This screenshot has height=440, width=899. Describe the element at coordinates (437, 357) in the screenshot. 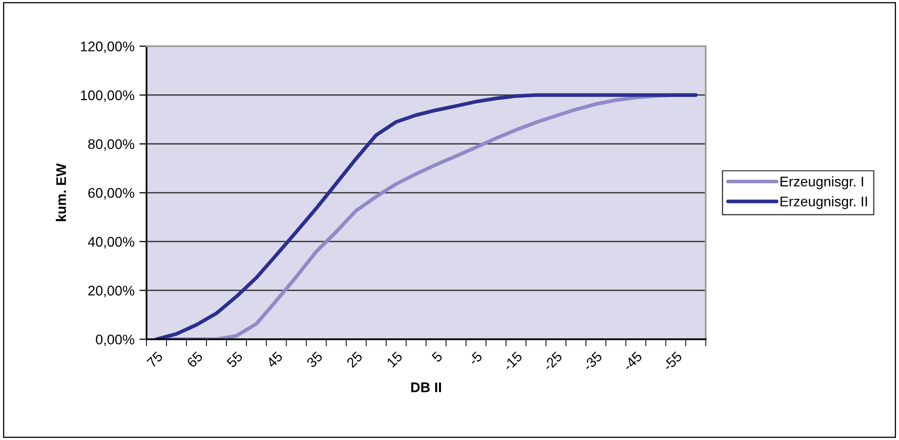

I see `x-tick-label: 5` at that location.